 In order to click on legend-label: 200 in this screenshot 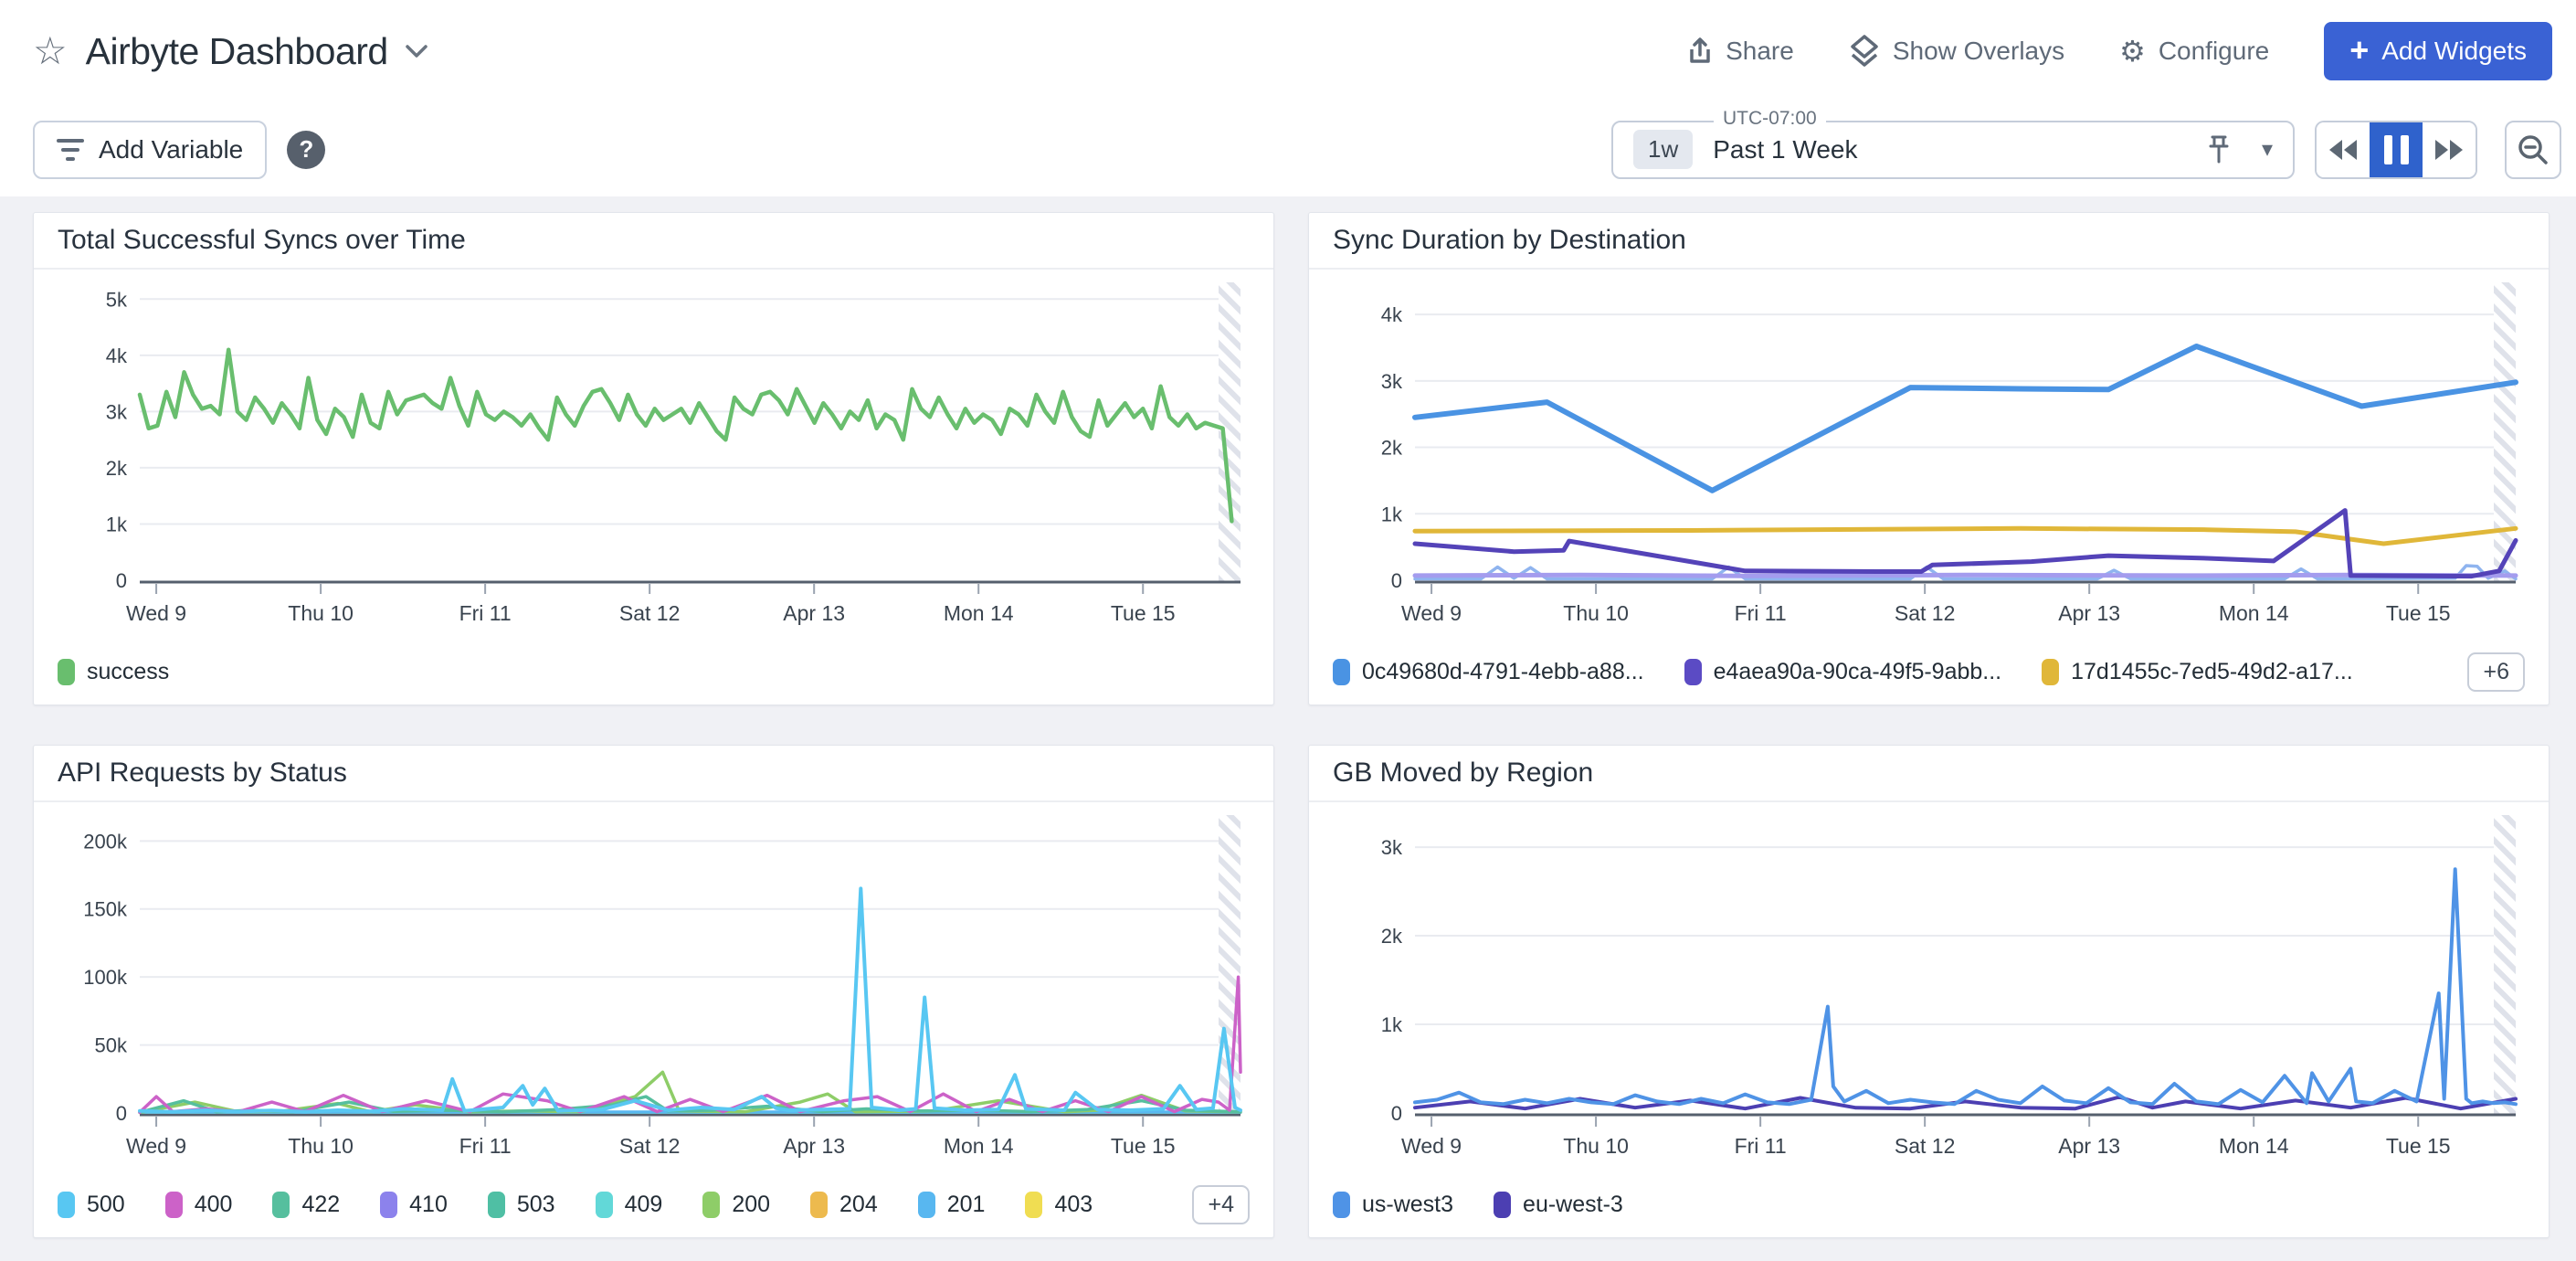, I will do `click(751, 1204)`.